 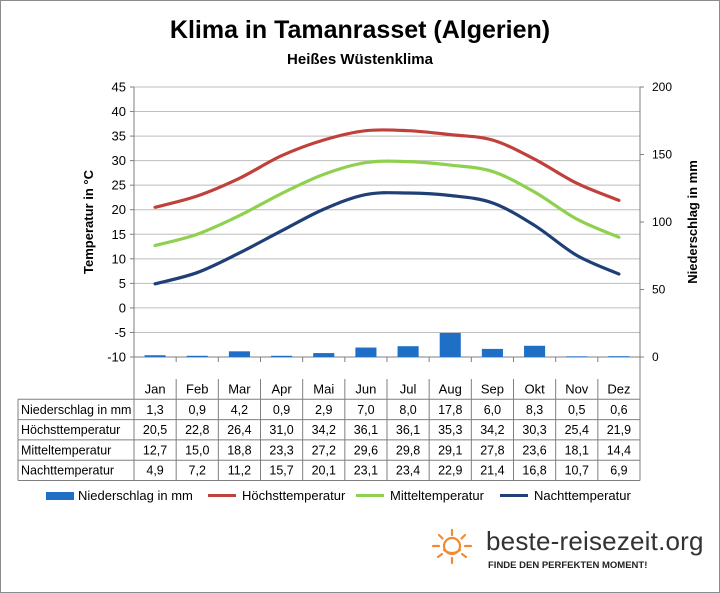 What do you see at coordinates (618, 389) in the screenshot?
I see `table-month-dez: Dez` at bounding box center [618, 389].